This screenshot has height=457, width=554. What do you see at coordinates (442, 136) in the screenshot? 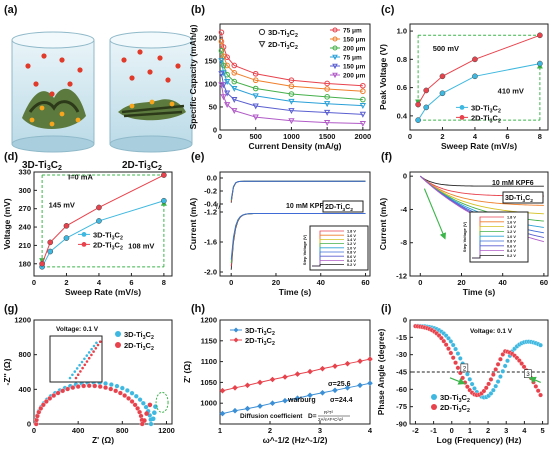
I see `x-tick-label: 2` at bounding box center [442, 136].